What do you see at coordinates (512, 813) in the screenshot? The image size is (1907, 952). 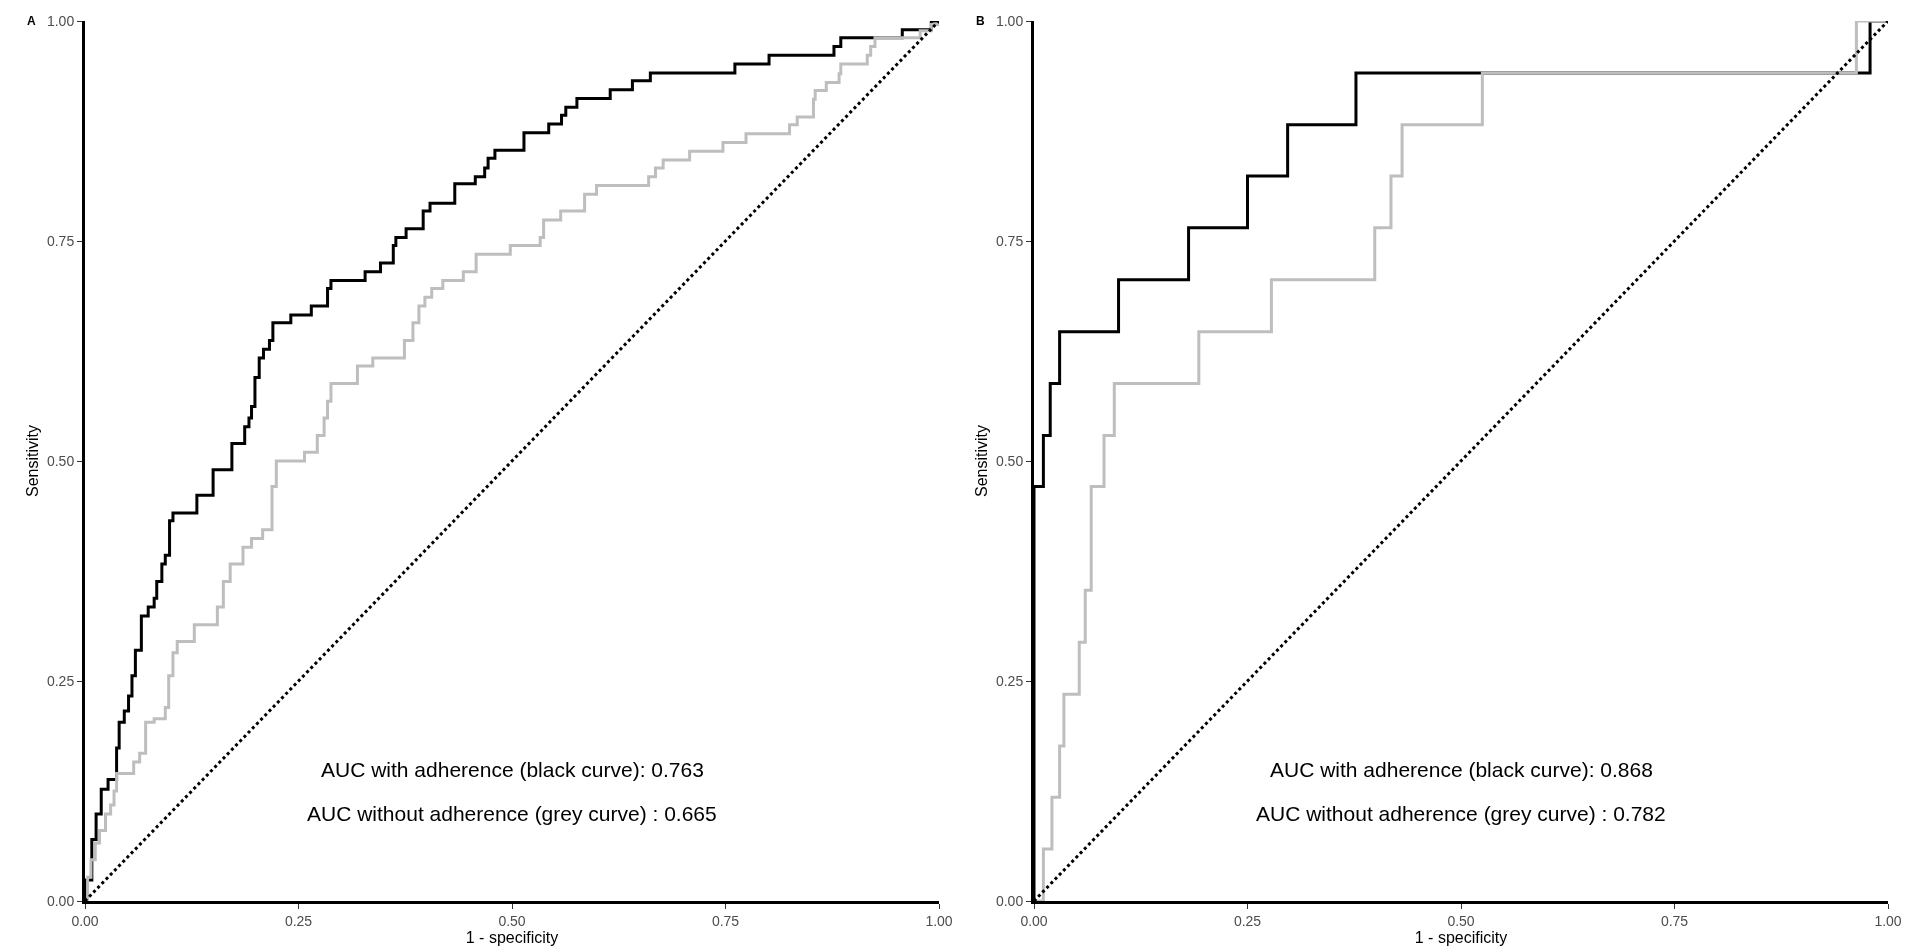 I see `annotation: AUC without adherence (grey curve) : 0.665` at bounding box center [512, 813].